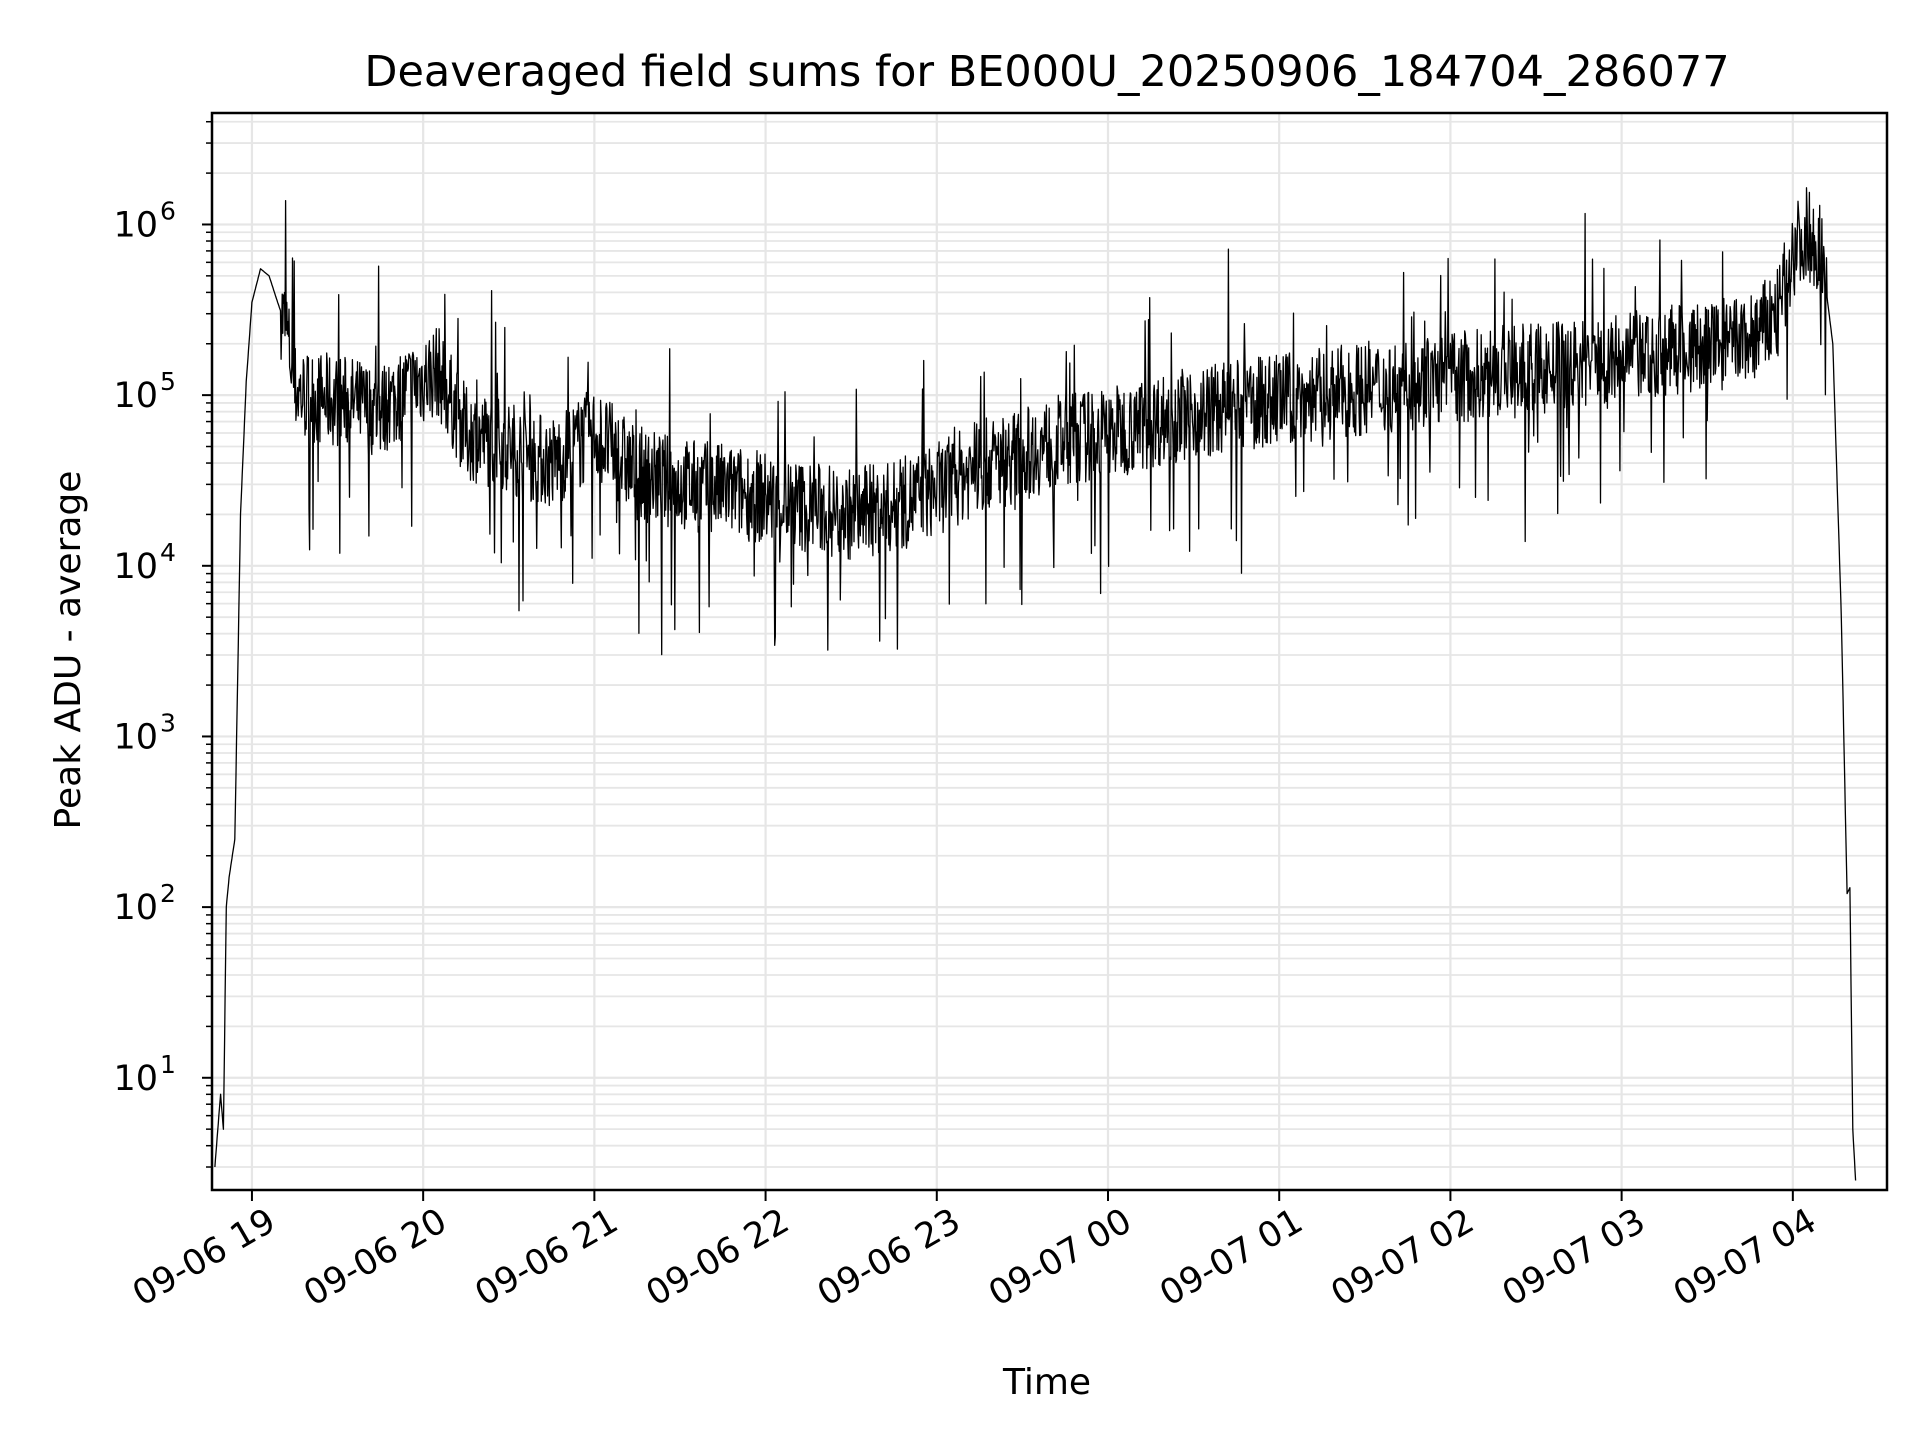  What do you see at coordinates (1745, 1257) in the screenshot?
I see `x-tick-label: 09-07 04` at bounding box center [1745, 1257].